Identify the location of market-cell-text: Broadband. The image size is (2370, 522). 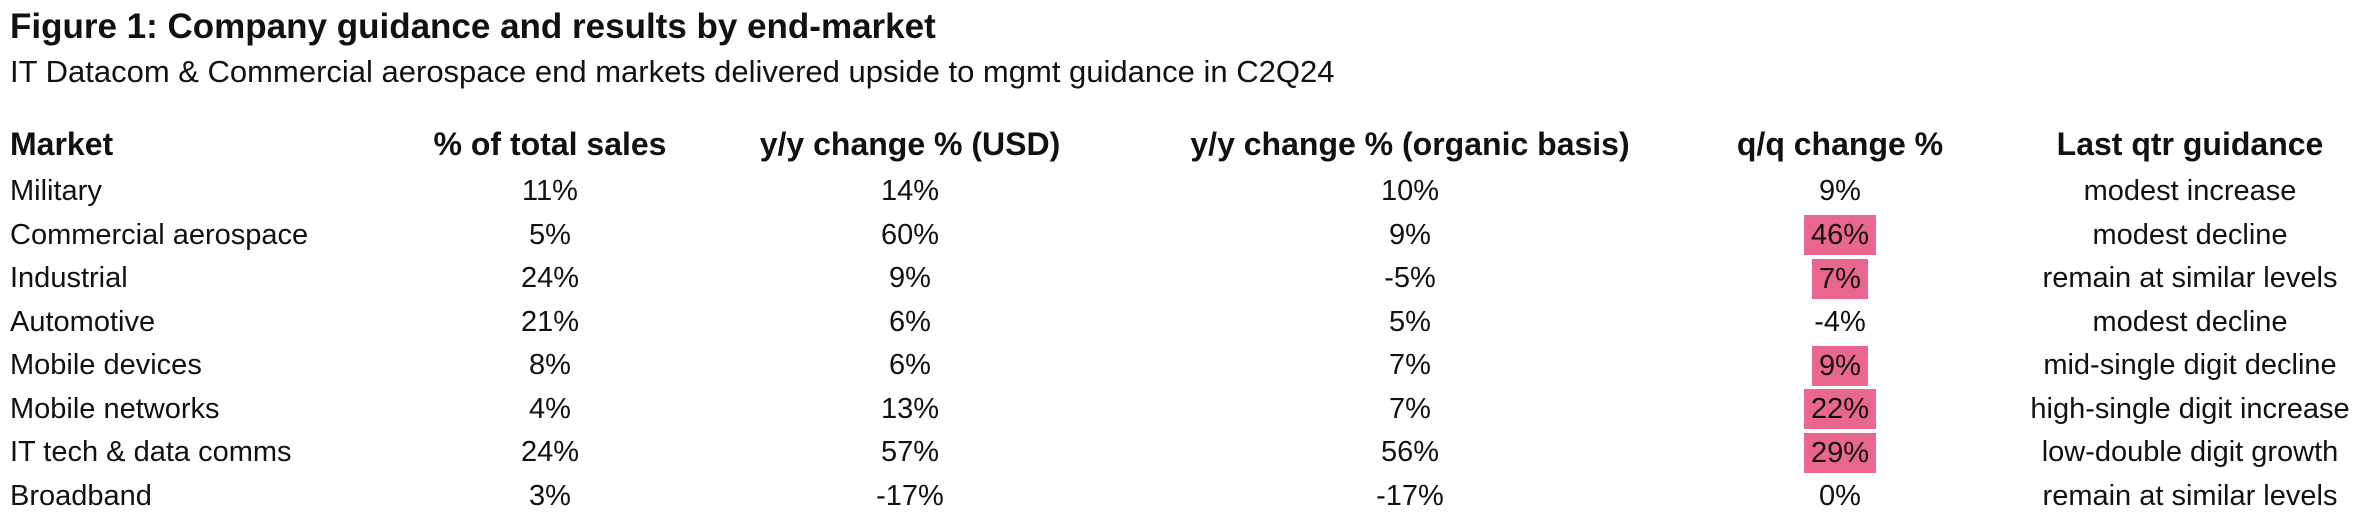
(81, 495).